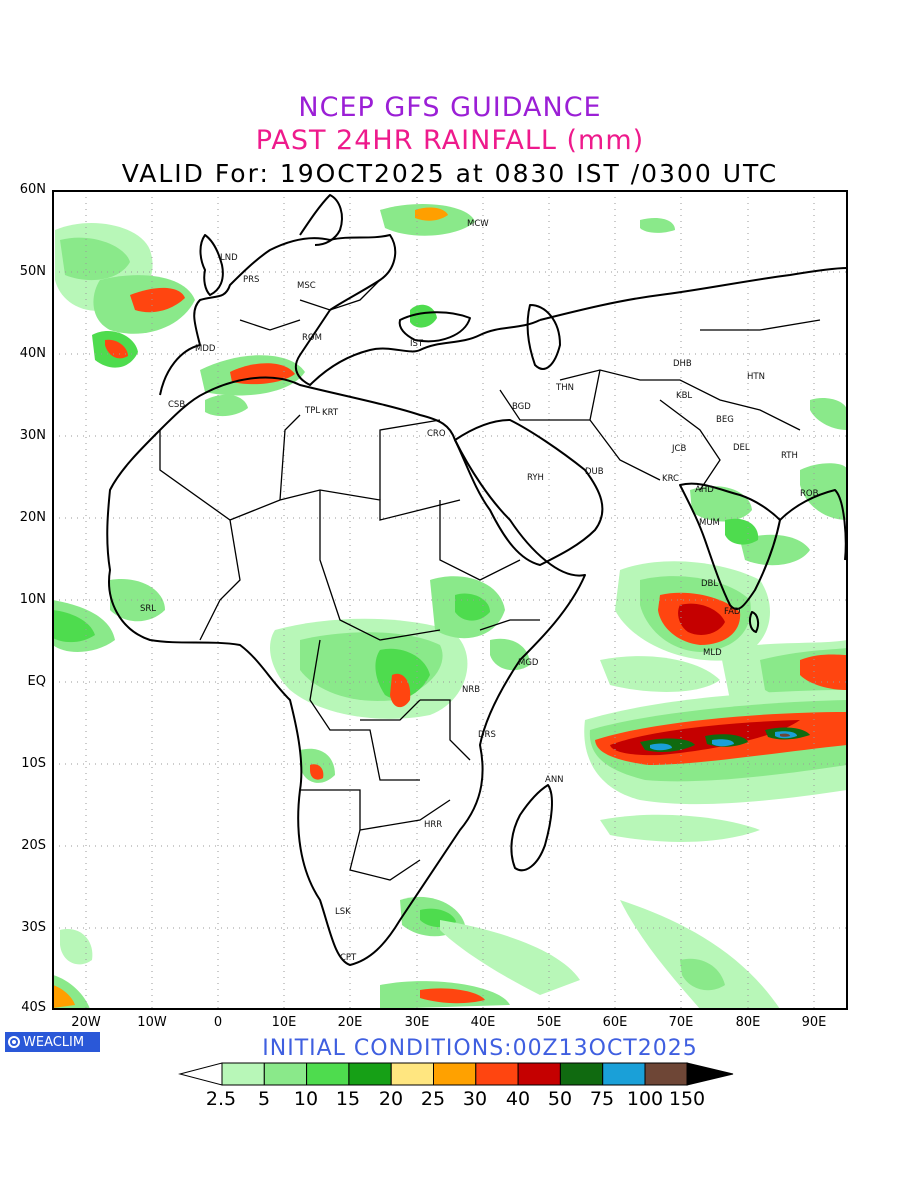 The height and width of the screenshot is (1200, 900). Describe the element at coordinates (284, 1022) in the screenshot. I see `lon-label: 10E` at that location.